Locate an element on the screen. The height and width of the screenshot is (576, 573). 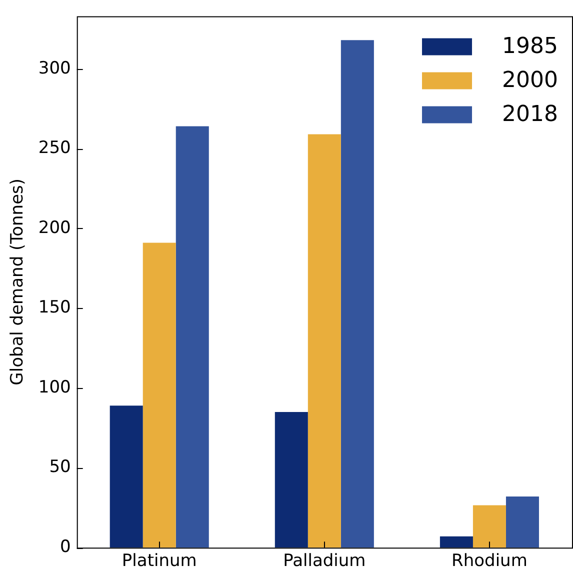
y-tick-label: 0 is located at coordinates (65, 547).